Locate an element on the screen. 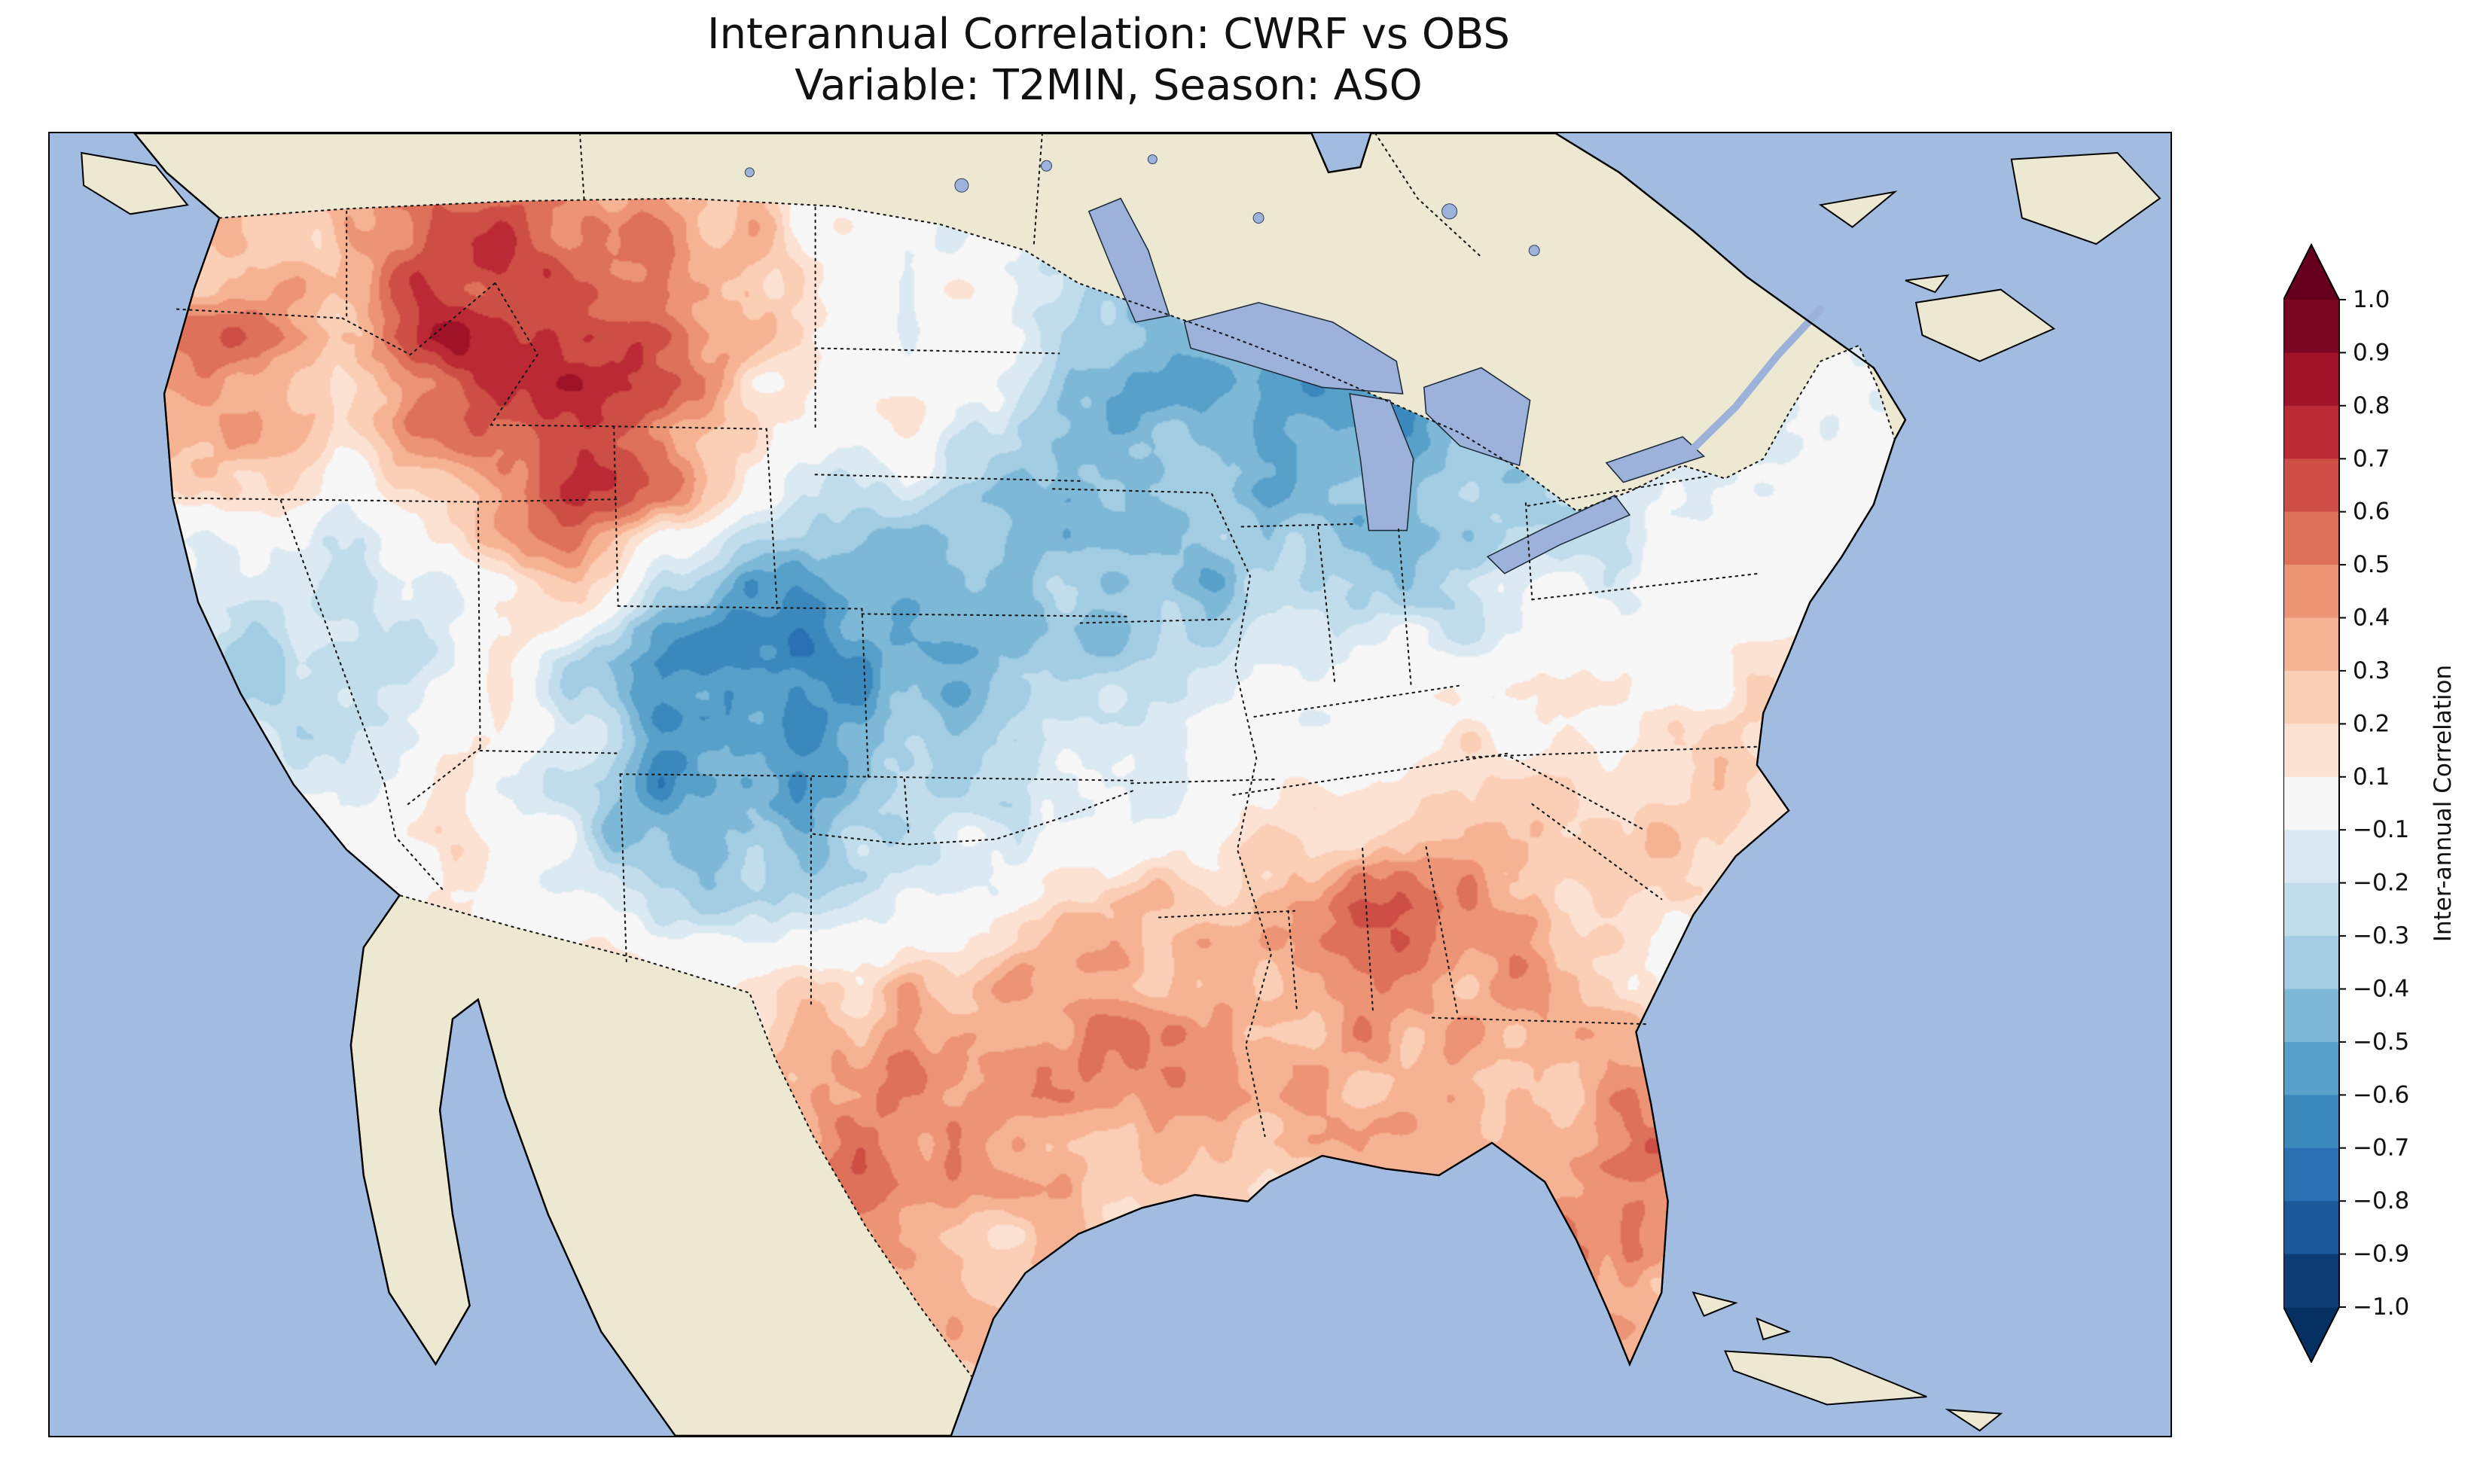 This screenshot has height=1484, width=2474. colorbar-tick-label: 0.9 is located at coordinates (2371, 352).